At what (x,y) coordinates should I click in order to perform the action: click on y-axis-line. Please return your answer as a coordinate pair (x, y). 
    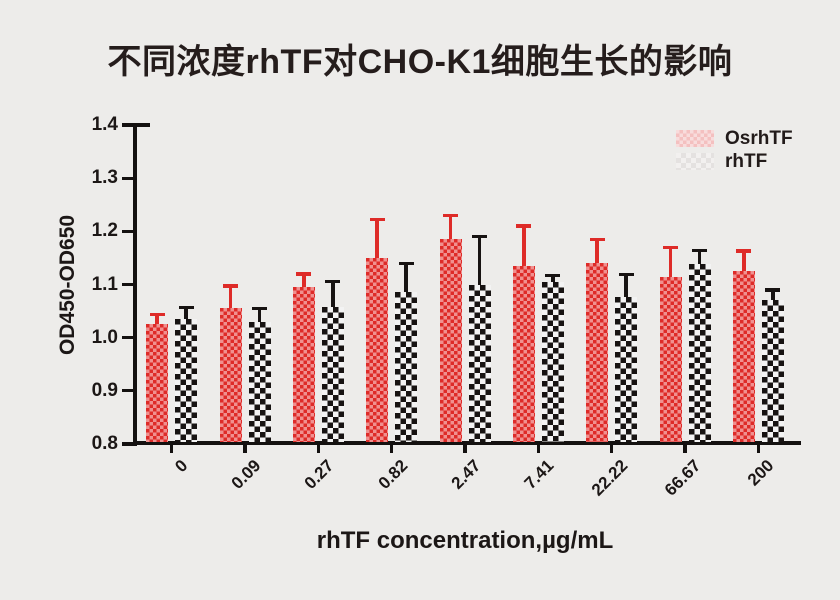
    Looking at the image, I should click on (134, 284).